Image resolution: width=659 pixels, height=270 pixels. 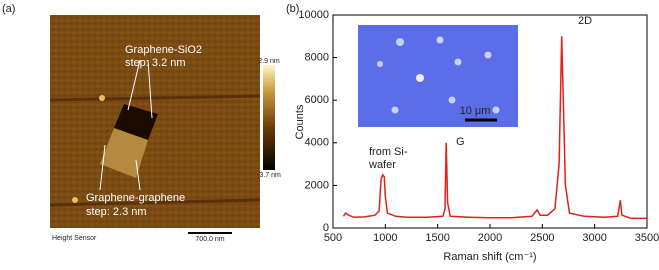 I want to click on inset-scale-label: 10 μm, so click(x=475, y=111).